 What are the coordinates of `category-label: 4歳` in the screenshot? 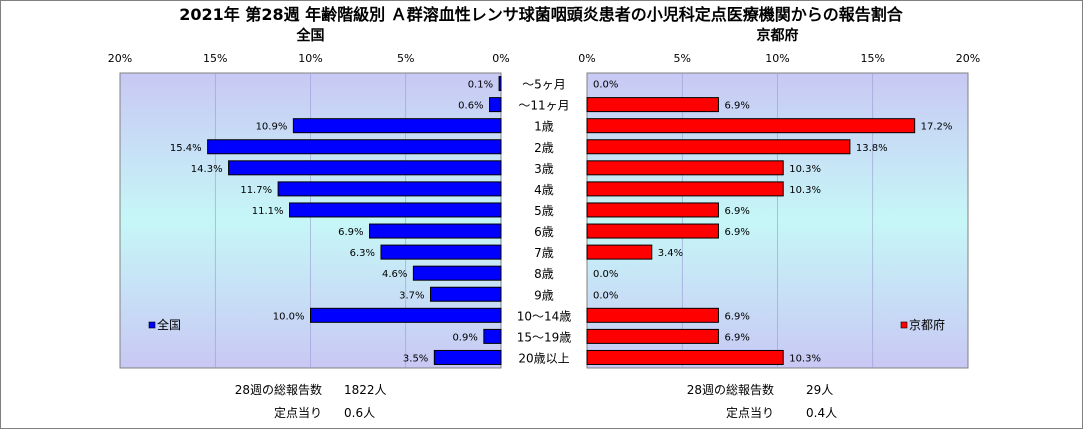 It's located at (544, 190).